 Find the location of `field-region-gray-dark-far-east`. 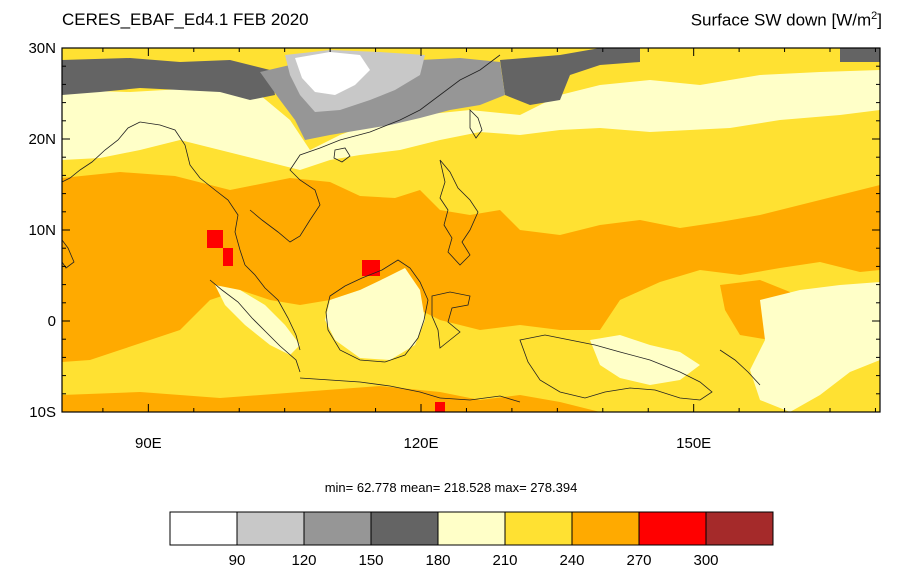

field-region-gray-dark-far-east is located at coordinates (860, 55).